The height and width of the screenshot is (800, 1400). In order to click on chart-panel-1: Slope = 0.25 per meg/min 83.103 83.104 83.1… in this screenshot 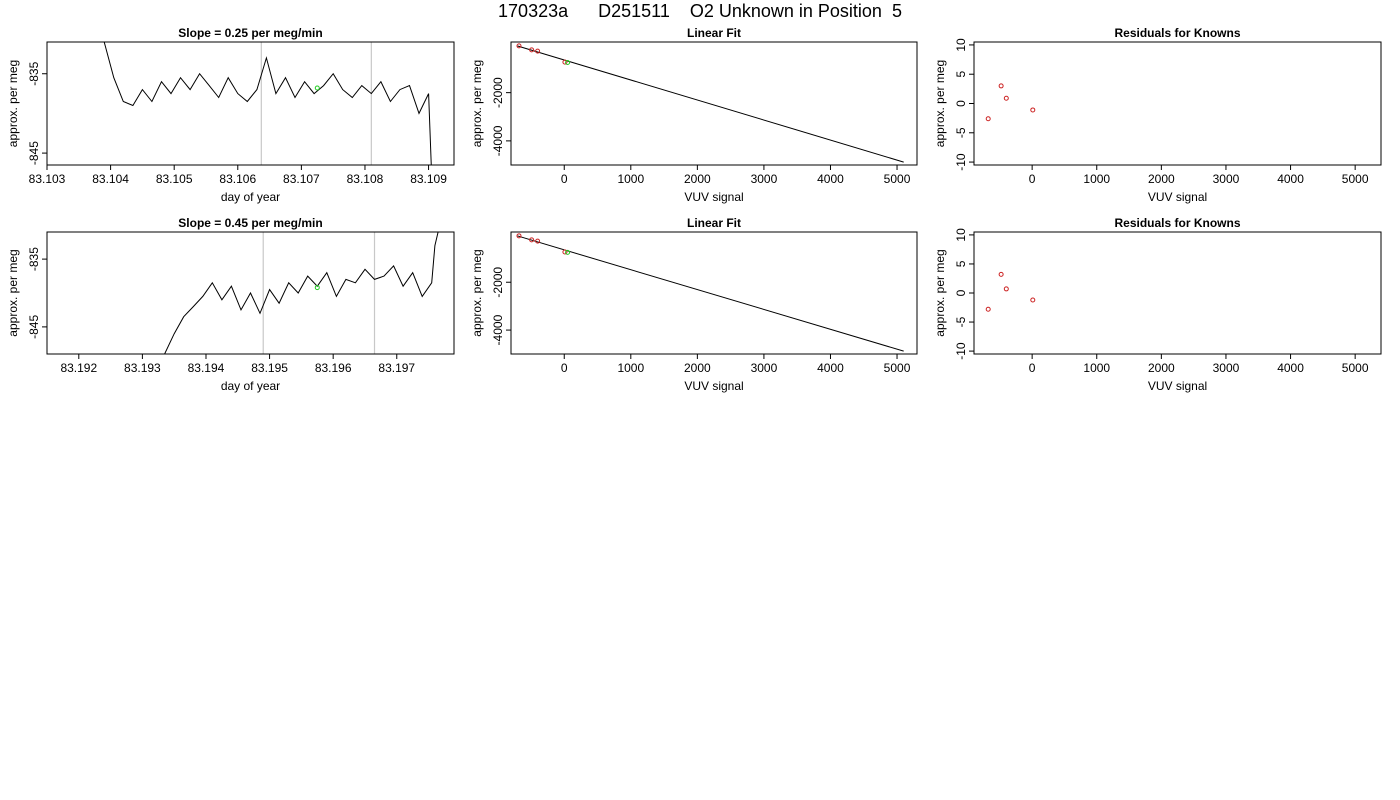, I will do `click(230, 115)`.